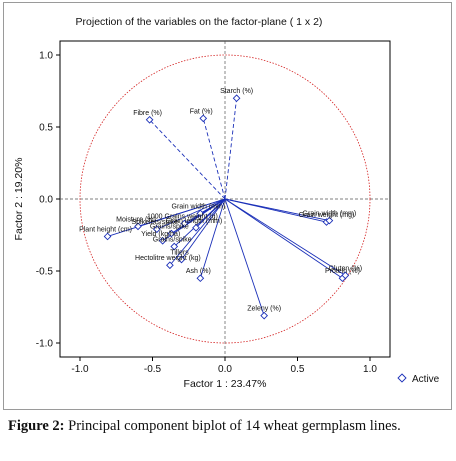  What do you see at coordinates (225, 384) in the screenshot?
I see `x-axis-label: Factor 1 : 23.47%` at bounding box center [225, 384].